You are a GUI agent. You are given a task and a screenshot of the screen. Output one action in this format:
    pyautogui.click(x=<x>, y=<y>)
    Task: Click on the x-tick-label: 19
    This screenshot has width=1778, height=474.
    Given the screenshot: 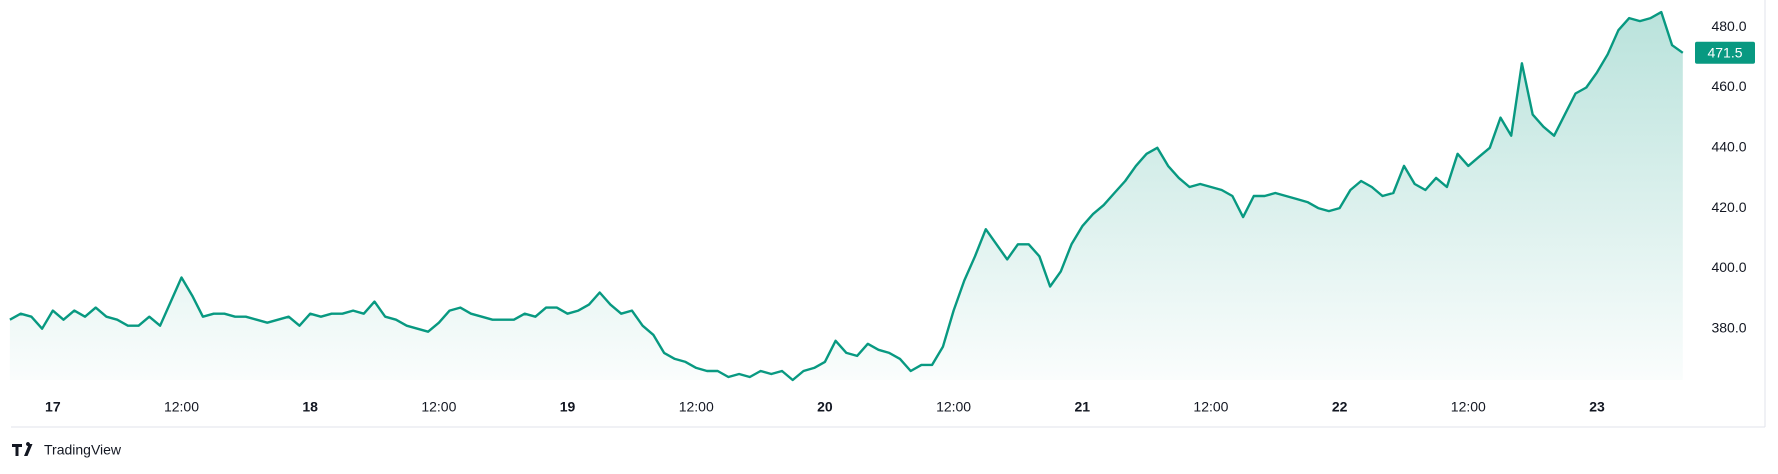 What is the action you would take?
    pyautogui.click(x=568, y=407)
    